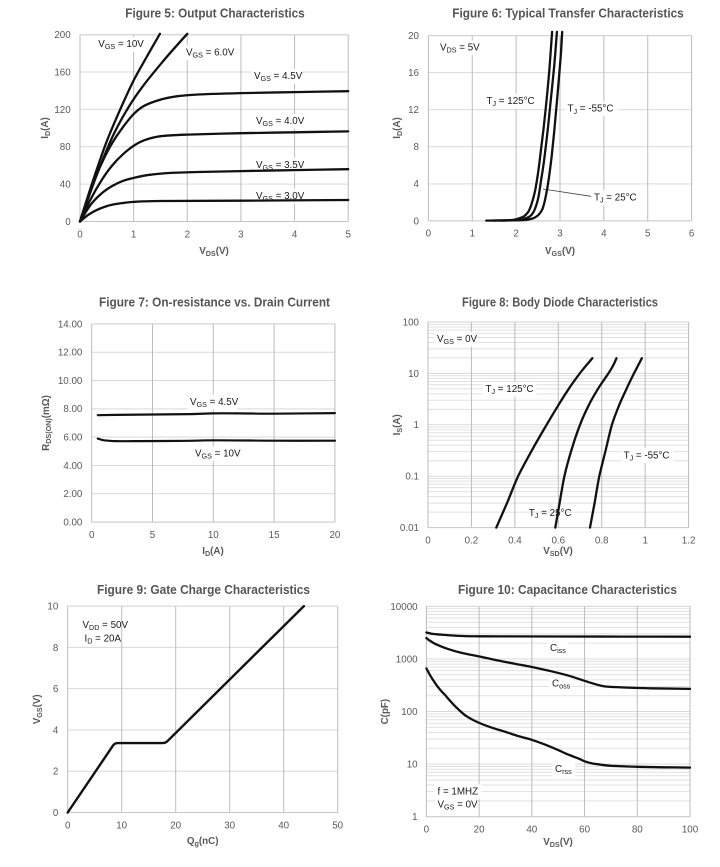 The image size is (720, 867). Describe the element at coordinates (73, 523) in the screenshot. I see `svg-text: 0.00` at that location.